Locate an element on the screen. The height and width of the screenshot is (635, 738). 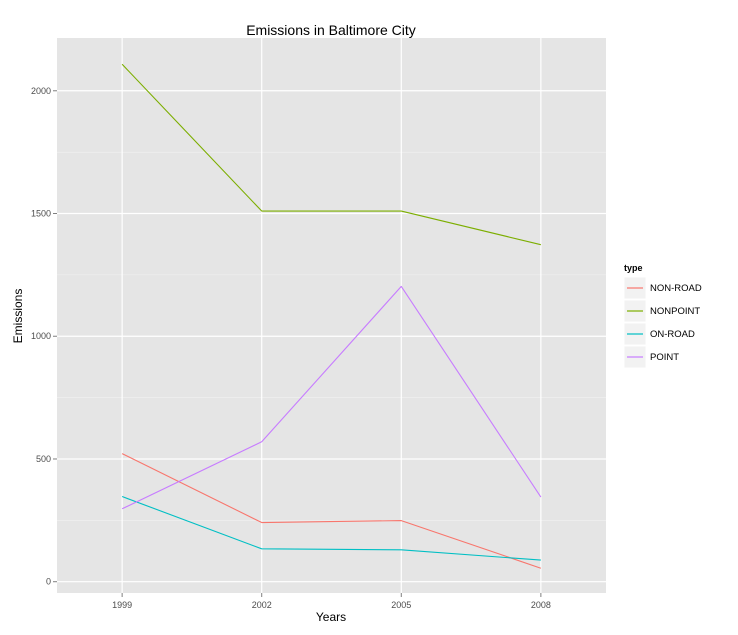
y-tick-label: 1500 is located at coordinates (41, 214).